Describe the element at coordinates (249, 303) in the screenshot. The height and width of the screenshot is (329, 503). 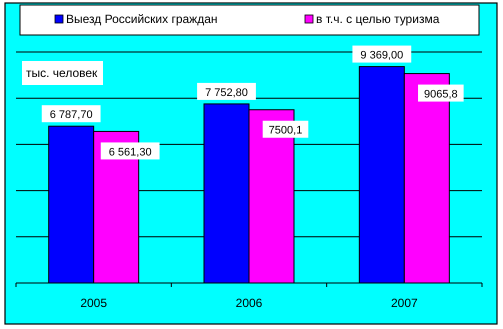
I see `x-tick-label: 2006` at that location.